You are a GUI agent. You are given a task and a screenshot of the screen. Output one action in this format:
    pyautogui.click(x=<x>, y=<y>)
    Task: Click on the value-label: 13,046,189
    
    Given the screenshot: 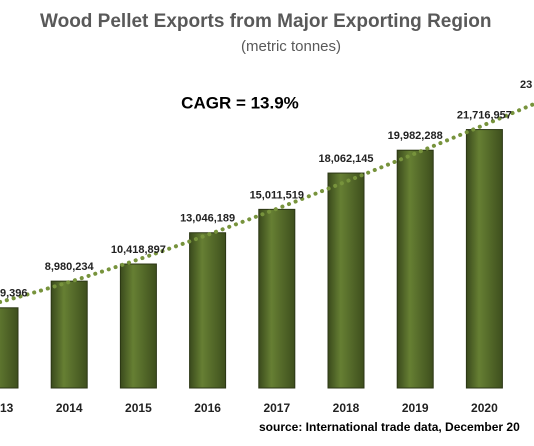 What is the action you would take?
    pyautogui.click(x=207, y=219)
    